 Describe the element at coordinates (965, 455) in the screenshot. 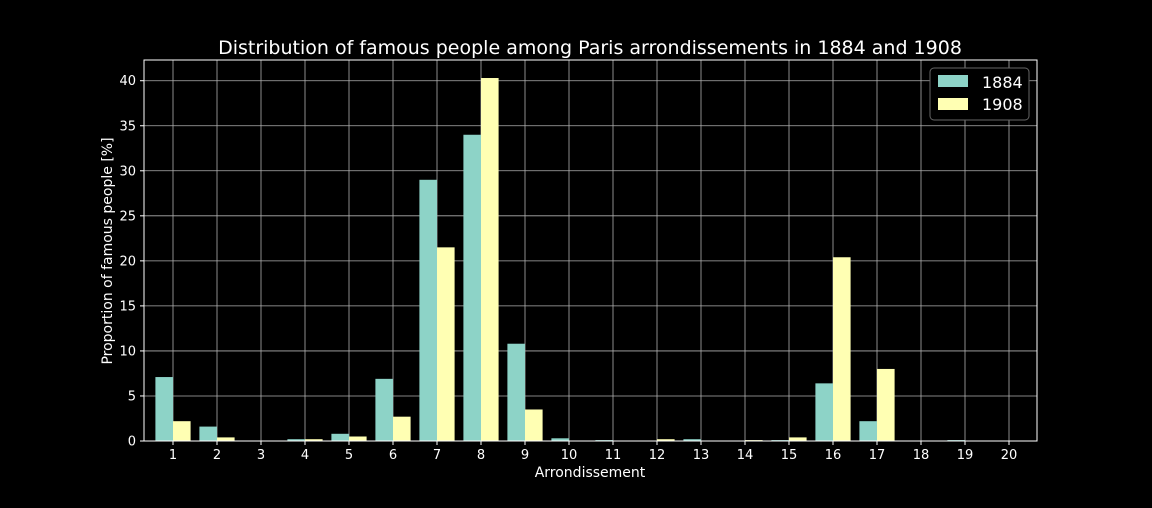

I see `x-tick-label: 19` at that location.